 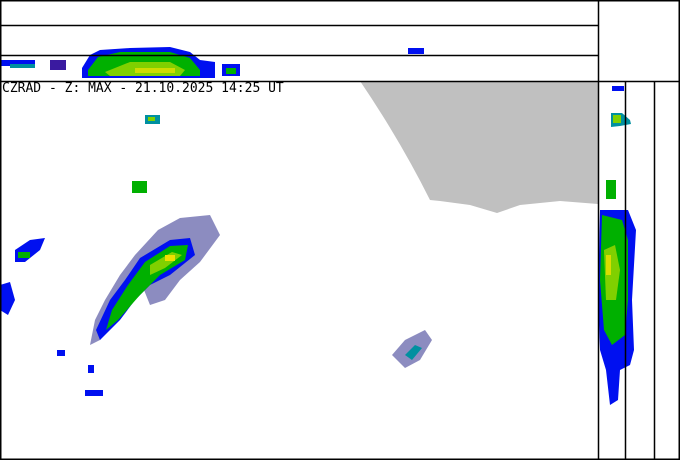 I want to click on side-projection-echoes, so click(x=617, y=245).